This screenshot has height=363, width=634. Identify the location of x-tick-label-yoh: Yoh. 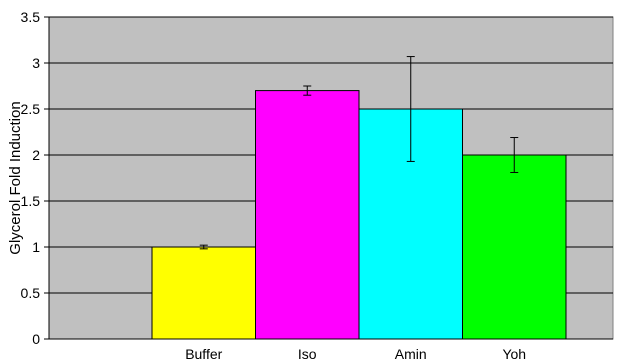
(514, 354).